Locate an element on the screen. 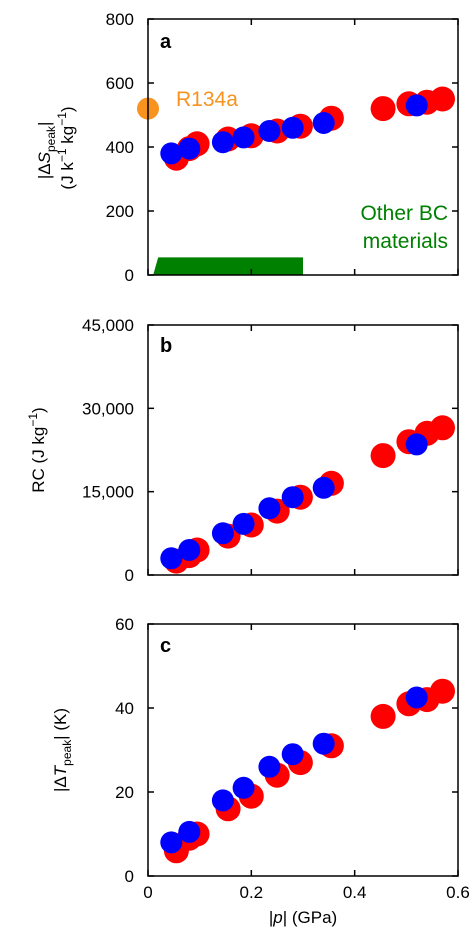 The height and width of the screenshot is (933, 474). y-tick-label: 60 is located at coordinates (124, 624).